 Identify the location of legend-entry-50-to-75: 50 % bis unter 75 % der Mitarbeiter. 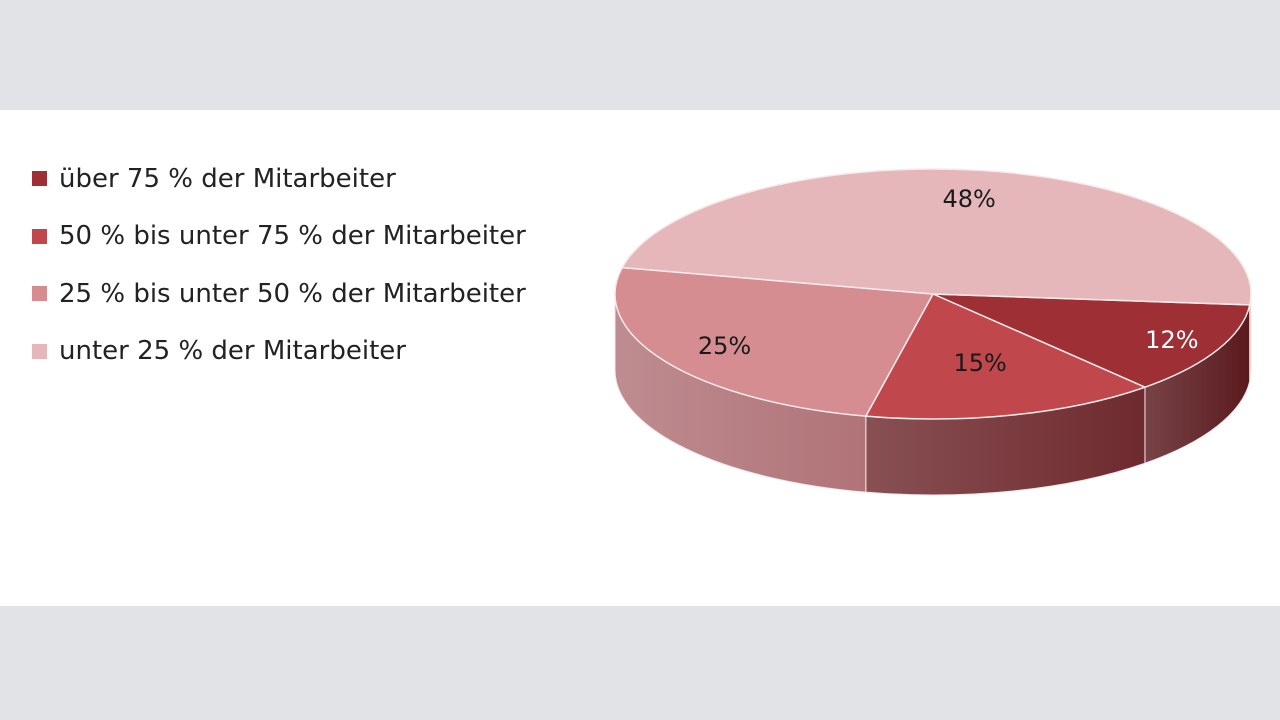
(279, 237).